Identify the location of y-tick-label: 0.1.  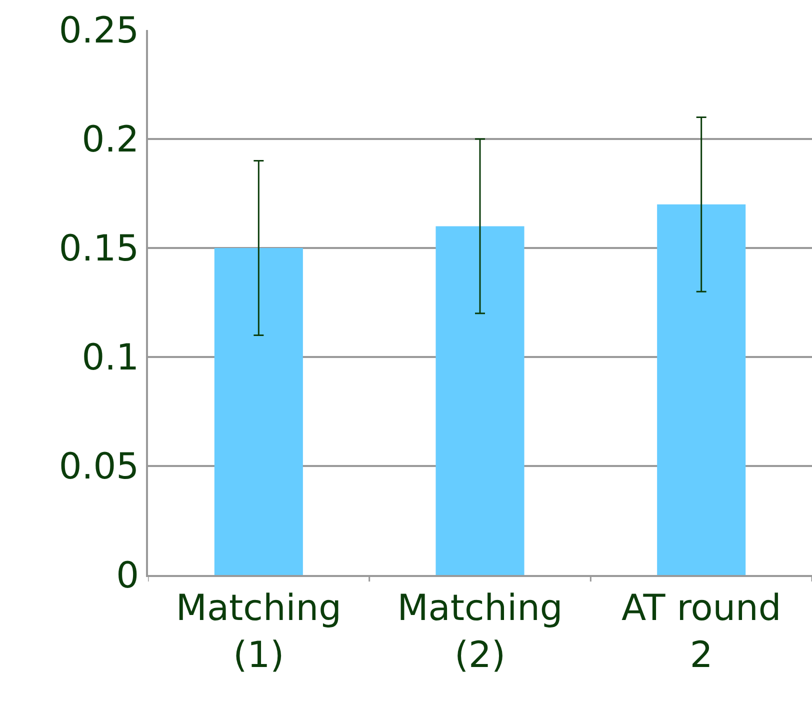
(111, 358).